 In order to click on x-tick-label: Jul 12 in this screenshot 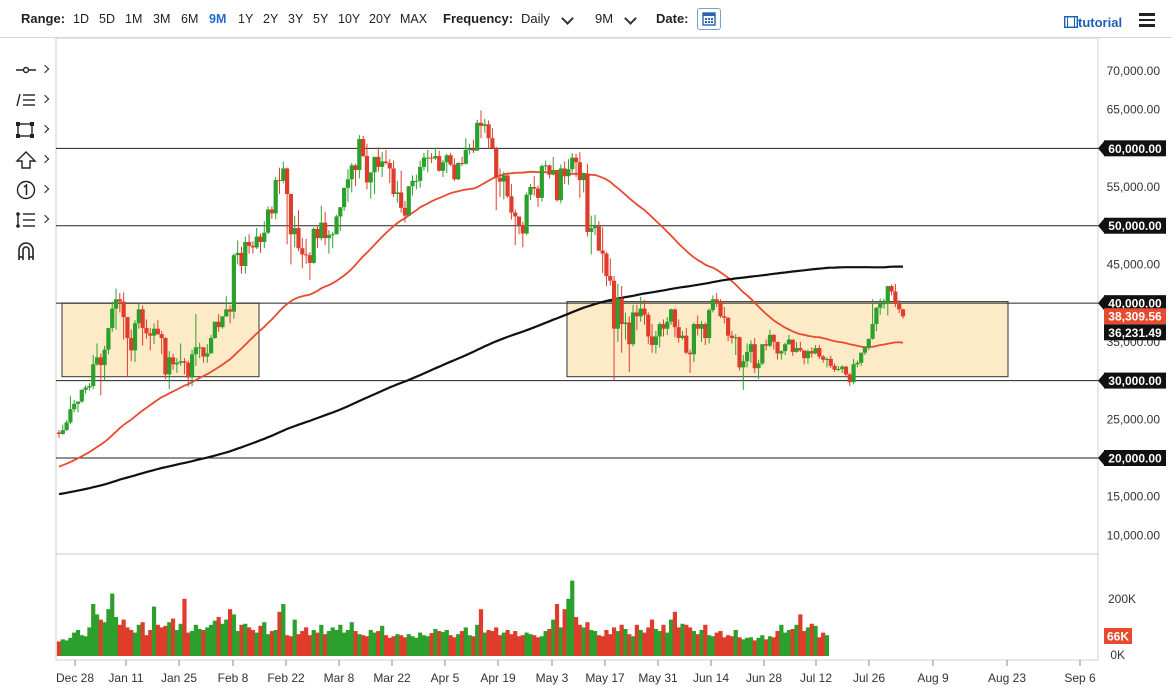, I will do `click(816, 678)`.